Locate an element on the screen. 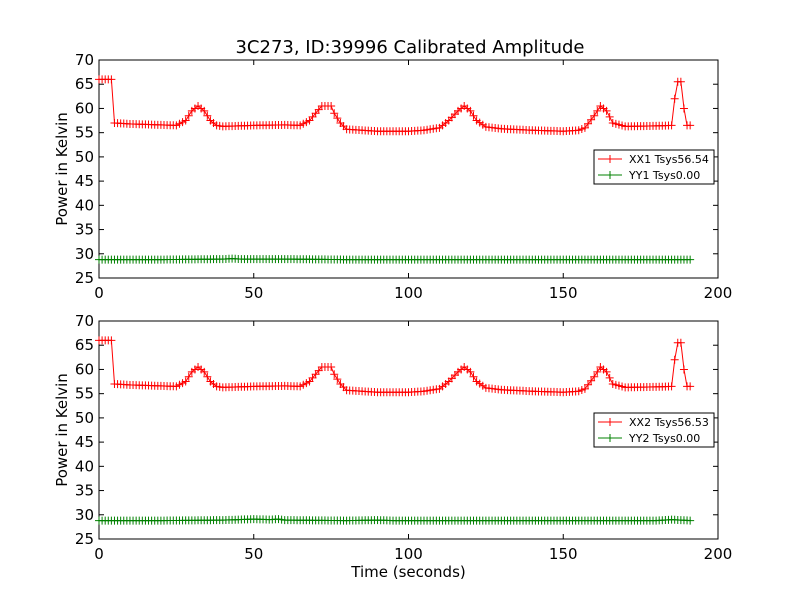  x-axis-label: Time (seconds) is located at coordinates (408, 572).